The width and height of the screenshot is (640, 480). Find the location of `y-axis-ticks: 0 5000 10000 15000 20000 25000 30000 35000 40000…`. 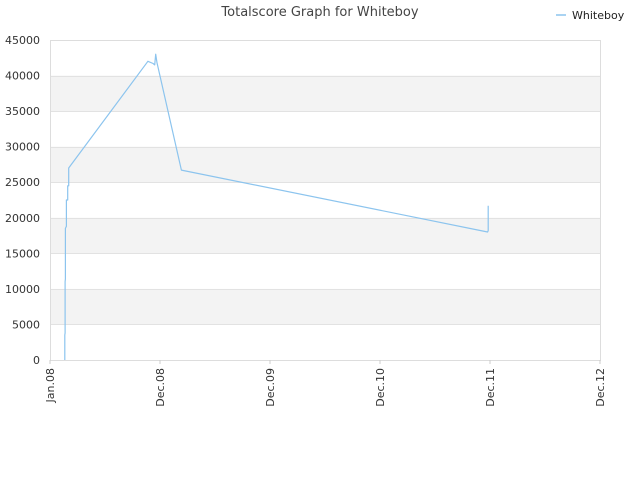

y-axis-ticks: 0 5000 10000 15000 20000 25000 30000 35000 40000… is located at coordinates (22, 200).